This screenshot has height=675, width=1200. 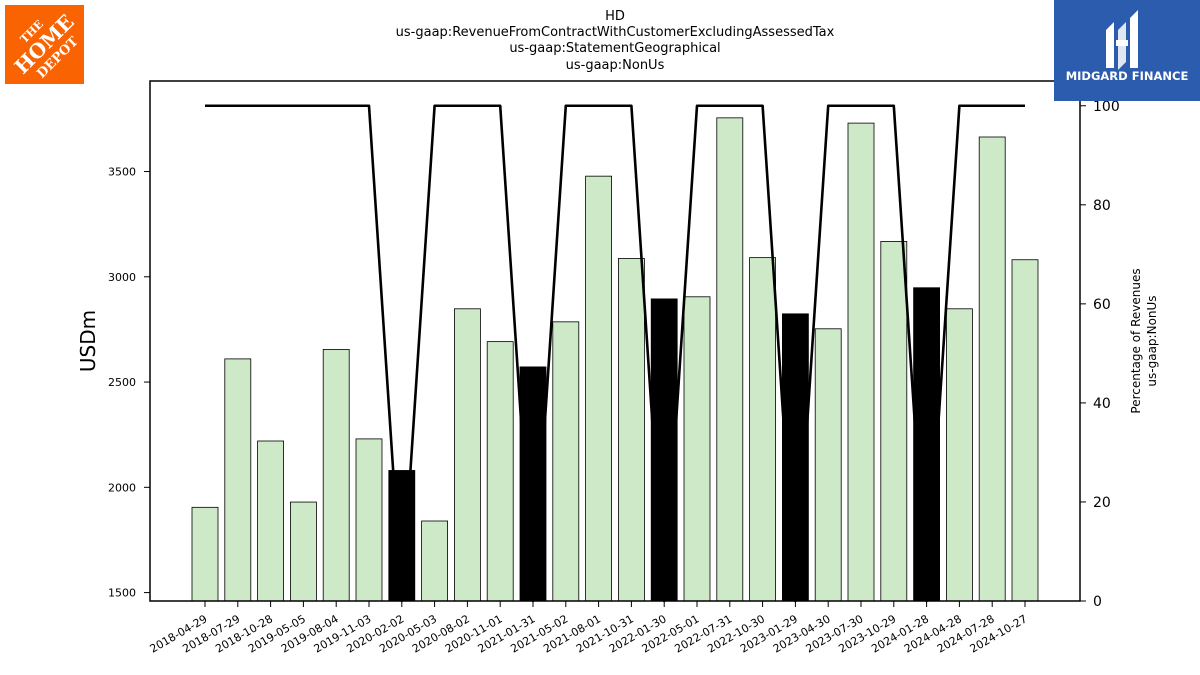 What do you see at coordinates (615, 16) in the screenshot?
I see `title-line-1: HD` at bounding box center [615, 16].